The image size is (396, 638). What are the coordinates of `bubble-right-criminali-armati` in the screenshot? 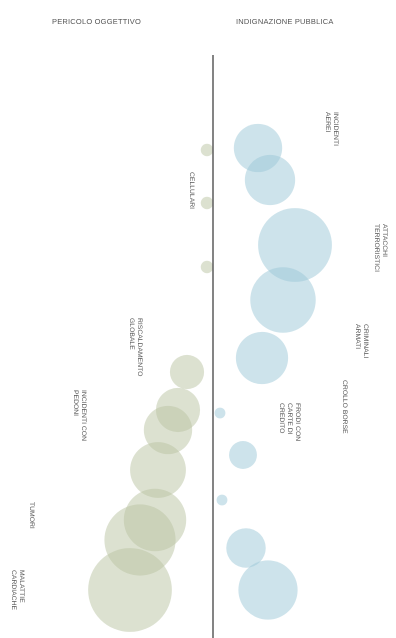 It's located at (283, 300).